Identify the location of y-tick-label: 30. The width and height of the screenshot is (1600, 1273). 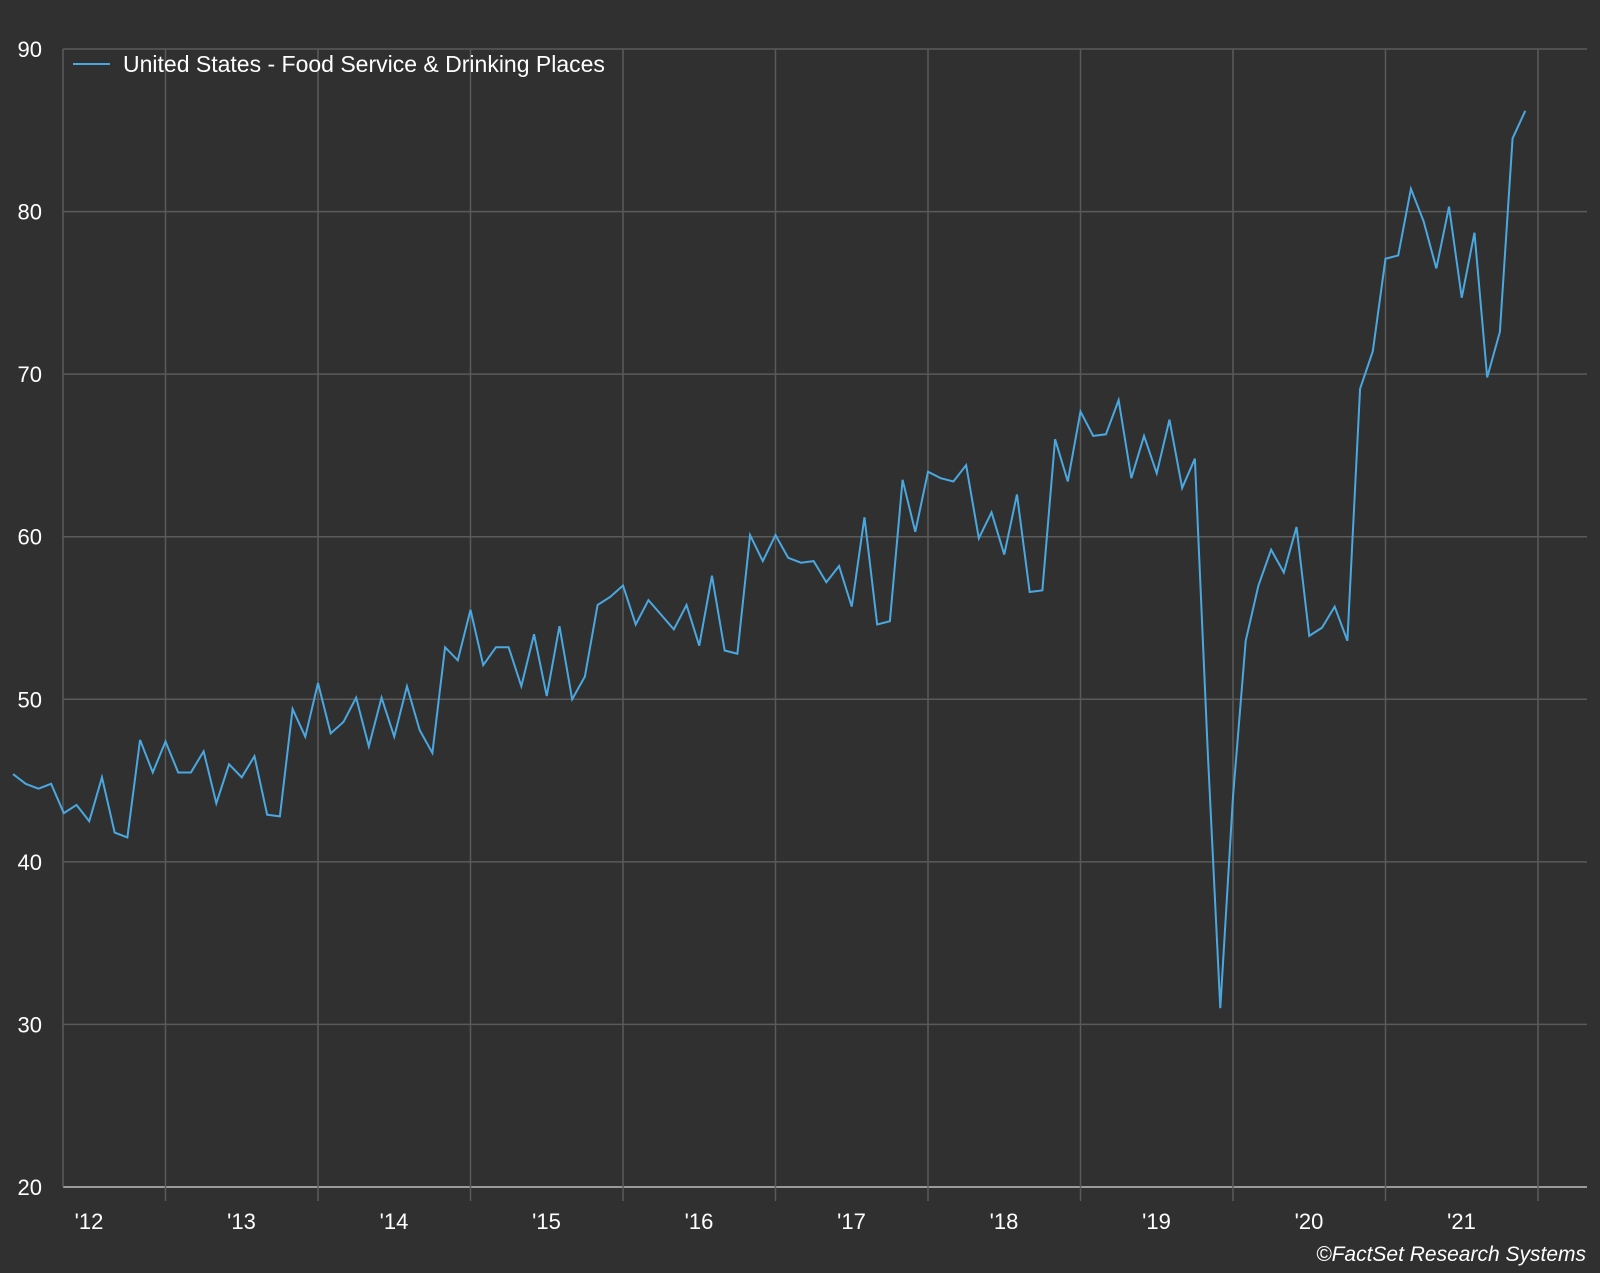
(30, 1024).